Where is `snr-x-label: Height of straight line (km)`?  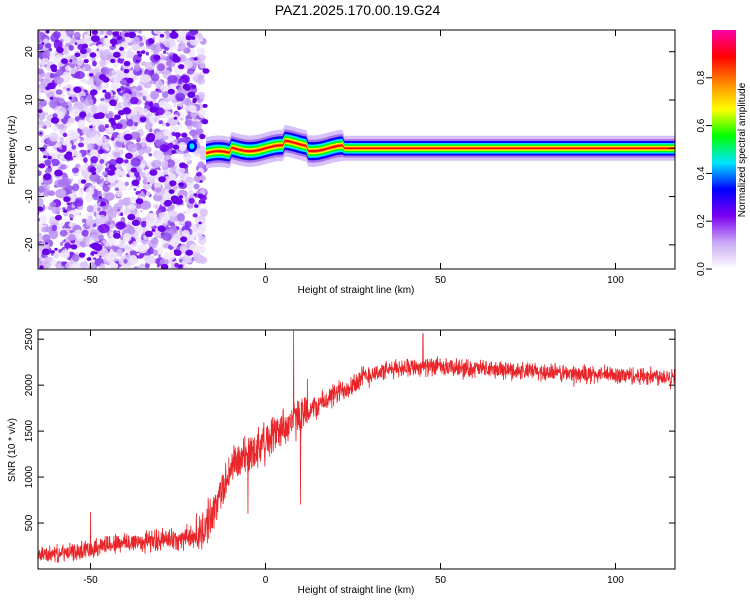 snr-x-label: Height of straight line (km) is located at coordinates (356, 590).